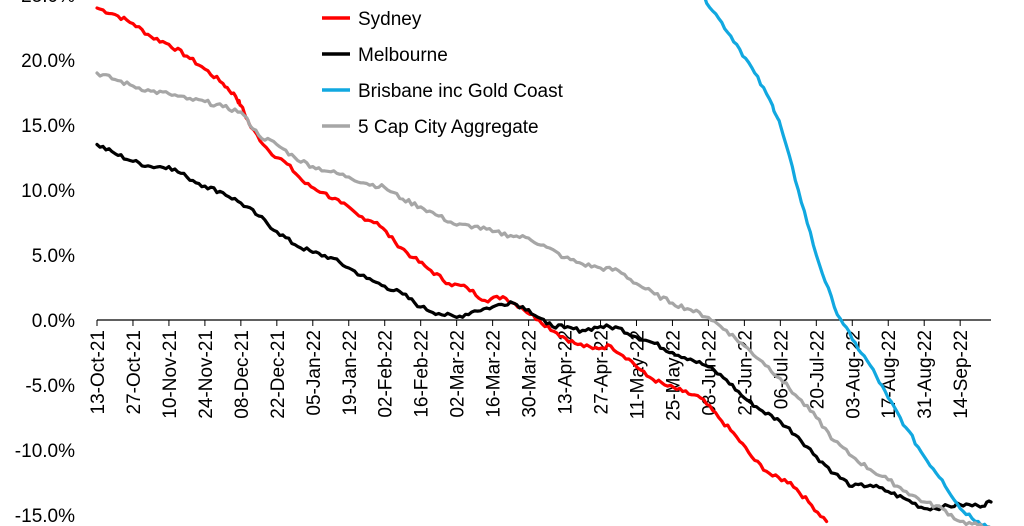  Describe the element at coordinates (390, 19) in the screenshot. I see `legend-label: Sydney` at that location.